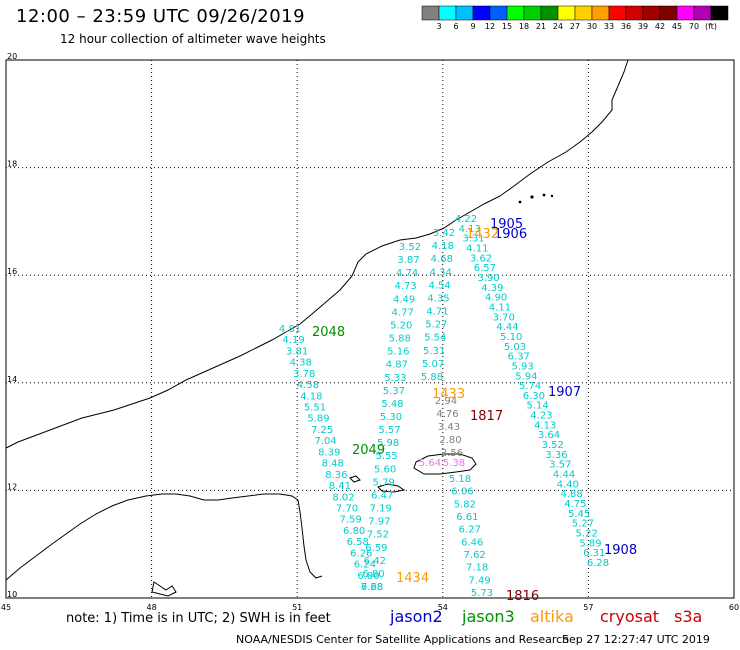  I want to click on wave-height-value: 5.45, so click(579, 514).